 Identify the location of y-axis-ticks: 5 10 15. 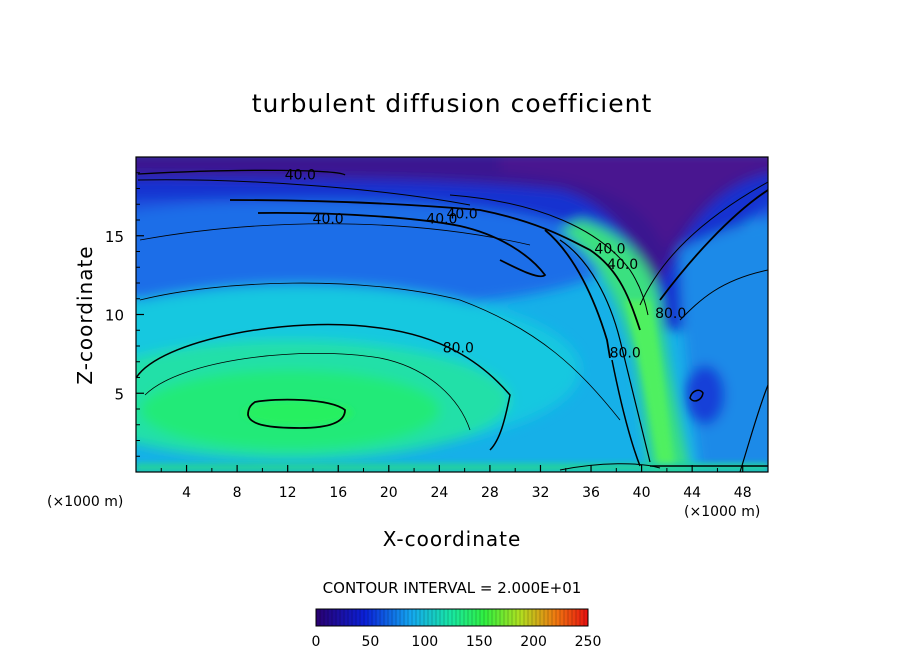
(124, 314).